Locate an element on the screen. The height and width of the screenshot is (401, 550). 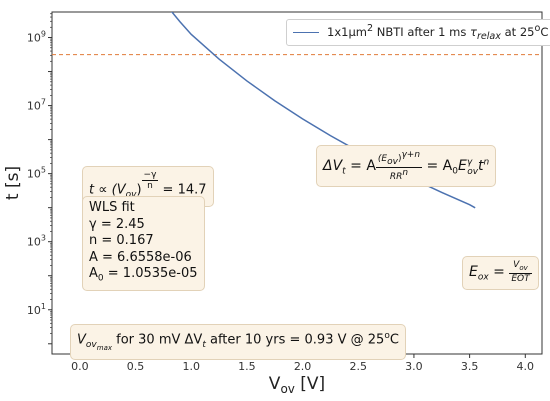
legend: 1x1μm2 NBTI after 1 ms τrelax at 25oC is located at coordinates (418, 33).